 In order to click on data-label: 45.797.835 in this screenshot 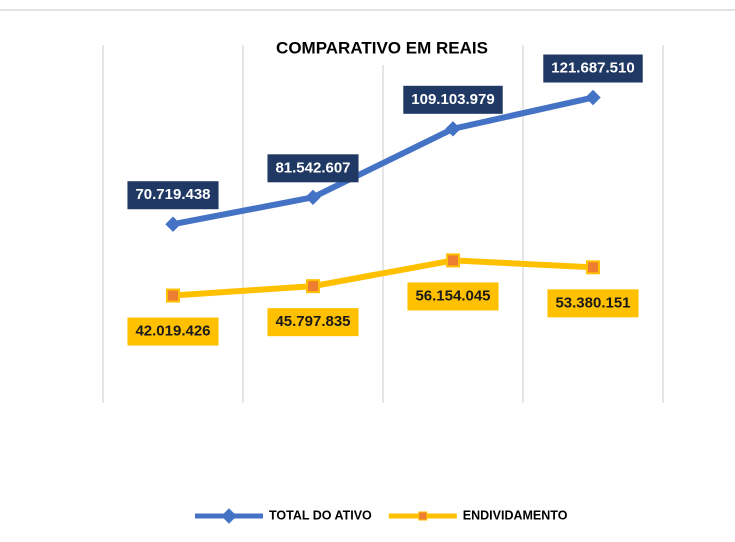, I will do `click(312, 321)`.